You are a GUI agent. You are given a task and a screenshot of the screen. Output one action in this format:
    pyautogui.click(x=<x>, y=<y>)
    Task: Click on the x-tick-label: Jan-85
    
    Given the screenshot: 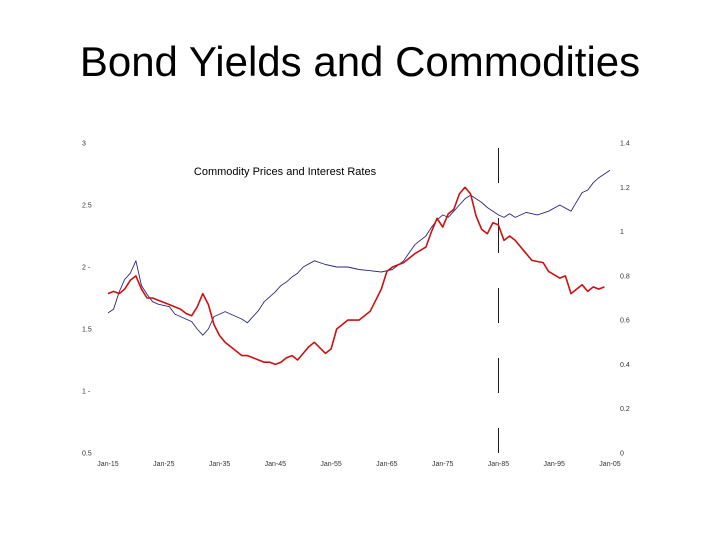 What is the action you would take?
    pyautogui.click(x=499, y=464)
    